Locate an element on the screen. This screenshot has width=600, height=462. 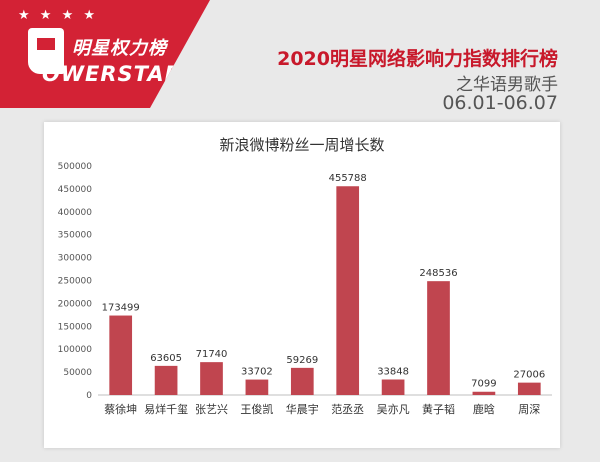
y-tick-label: 100000 is located at coordinates (75, 350).